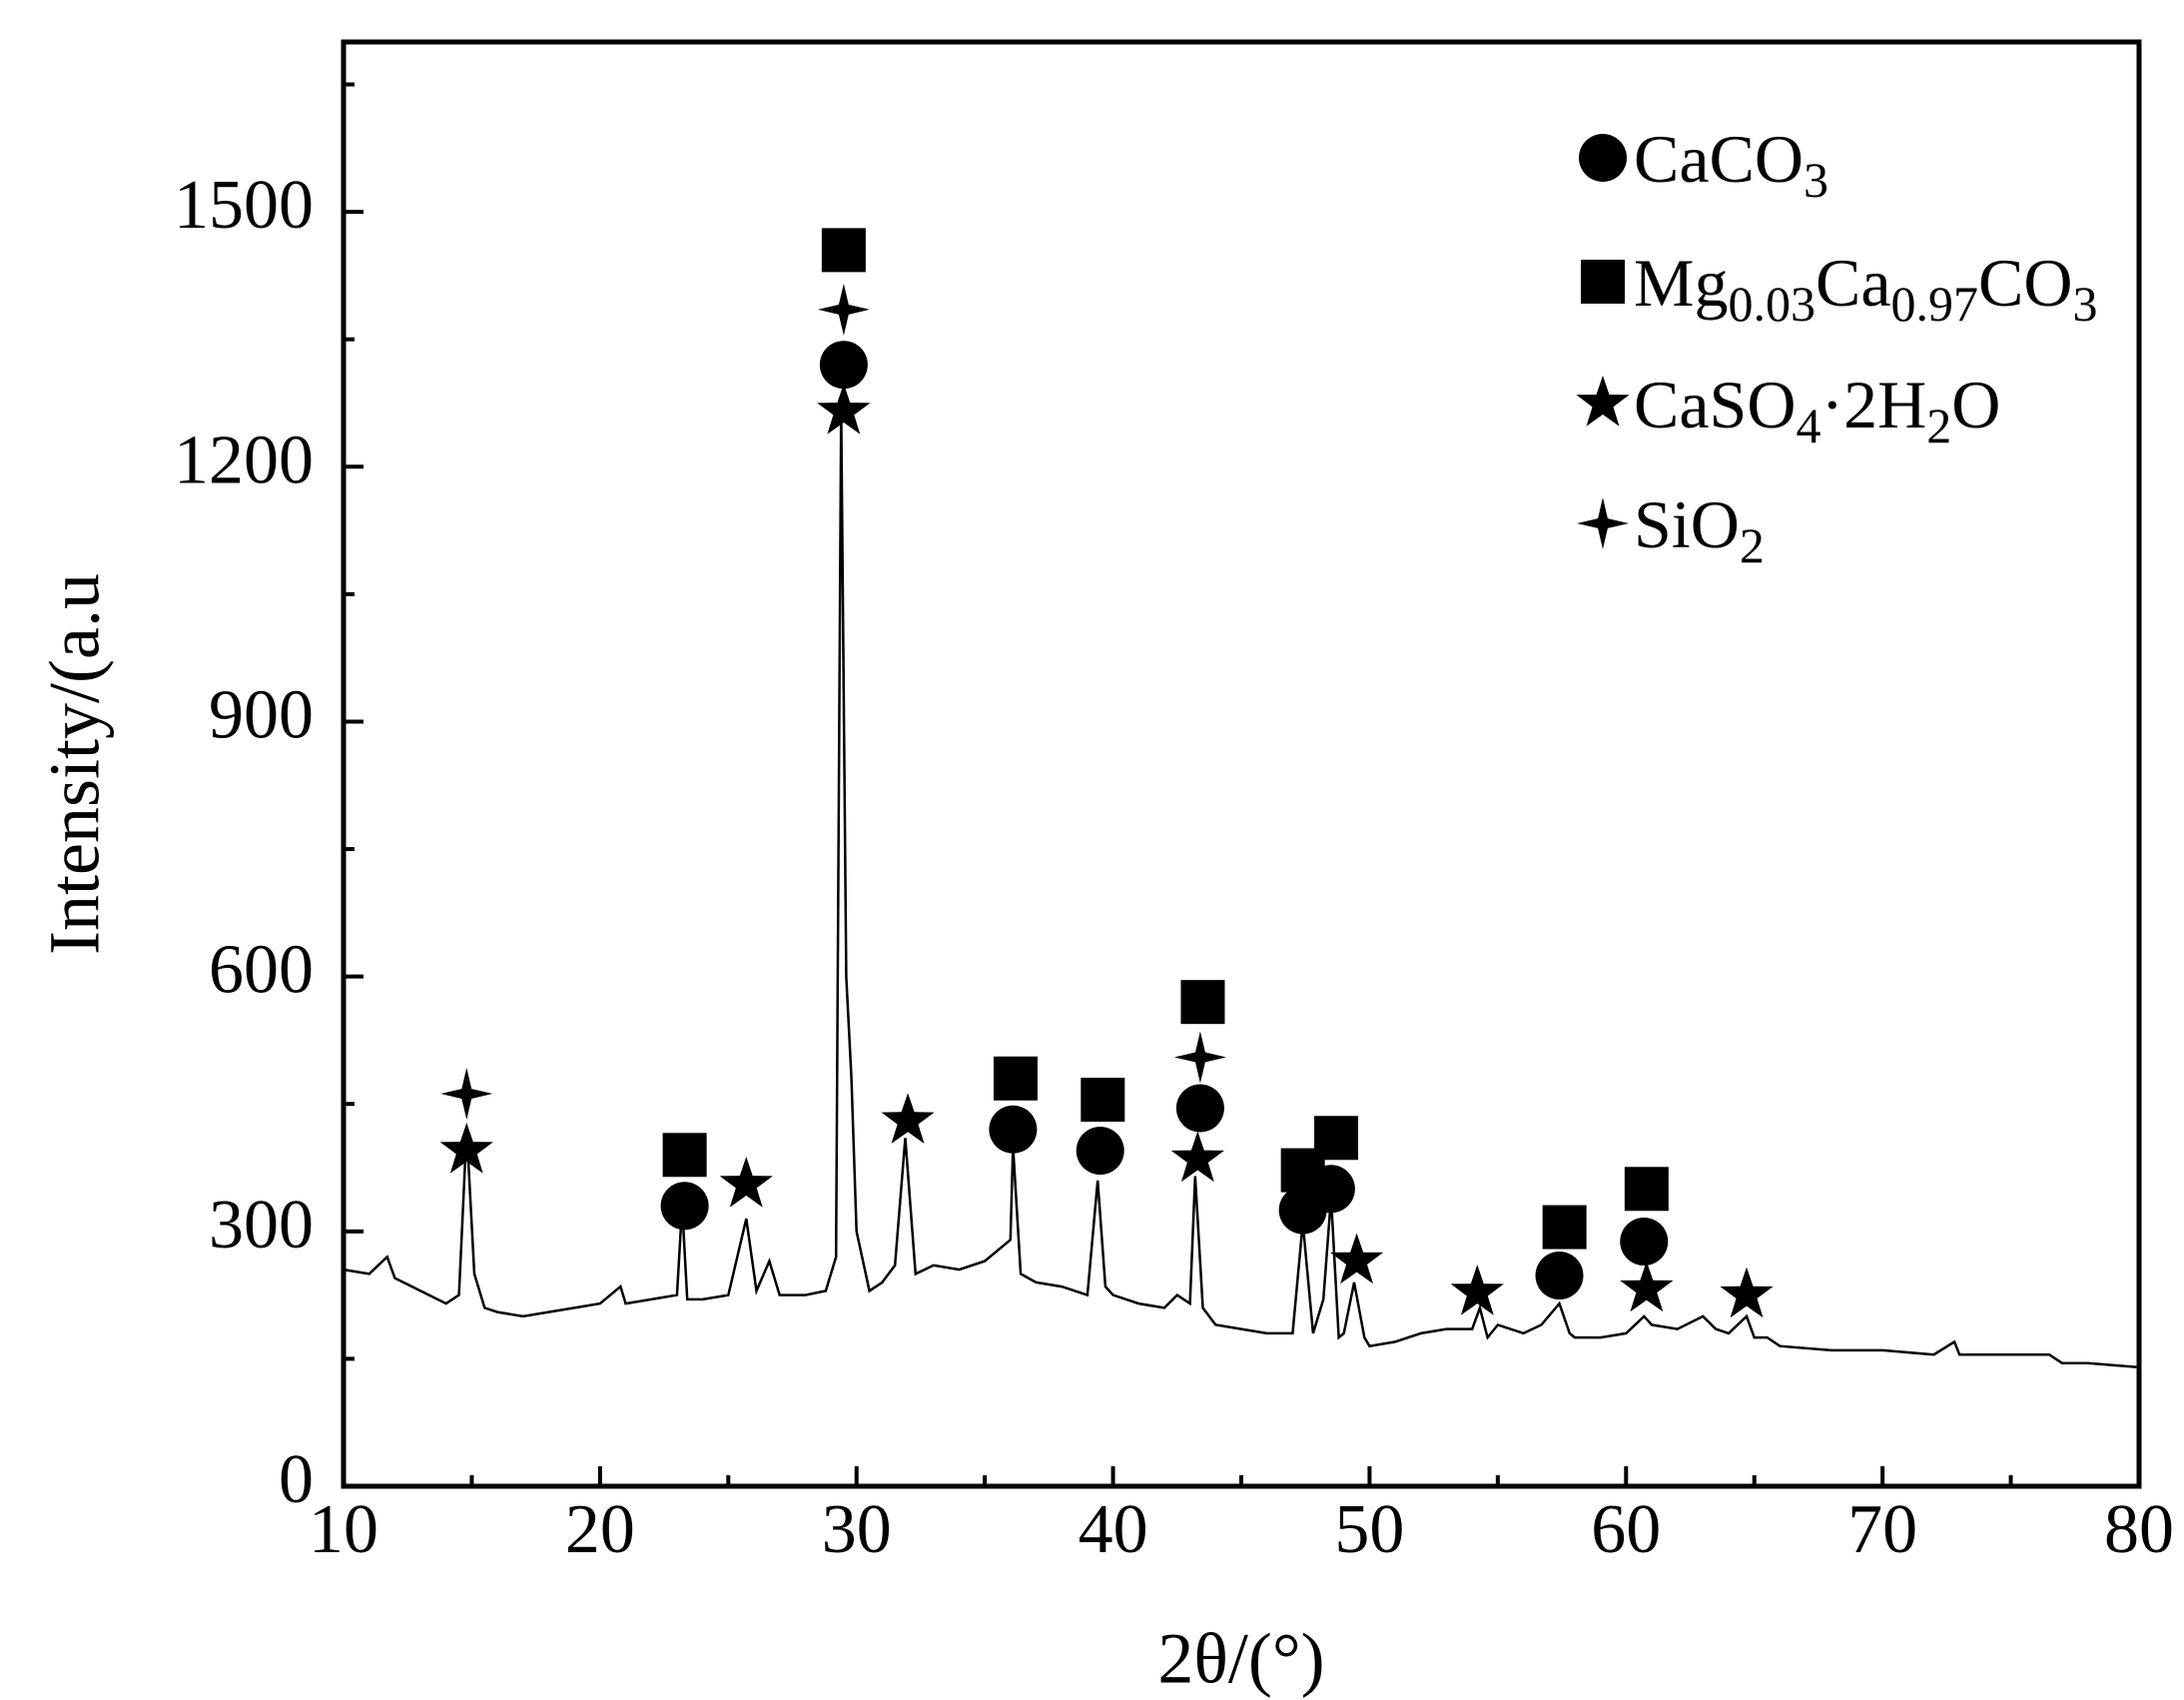 The height and width of the screenshot is (1700, 2184). What do you see at coordinates (244, 206) in the screenshot?
I see `y-tick-label: 1500` at bounding box center [244, 206].